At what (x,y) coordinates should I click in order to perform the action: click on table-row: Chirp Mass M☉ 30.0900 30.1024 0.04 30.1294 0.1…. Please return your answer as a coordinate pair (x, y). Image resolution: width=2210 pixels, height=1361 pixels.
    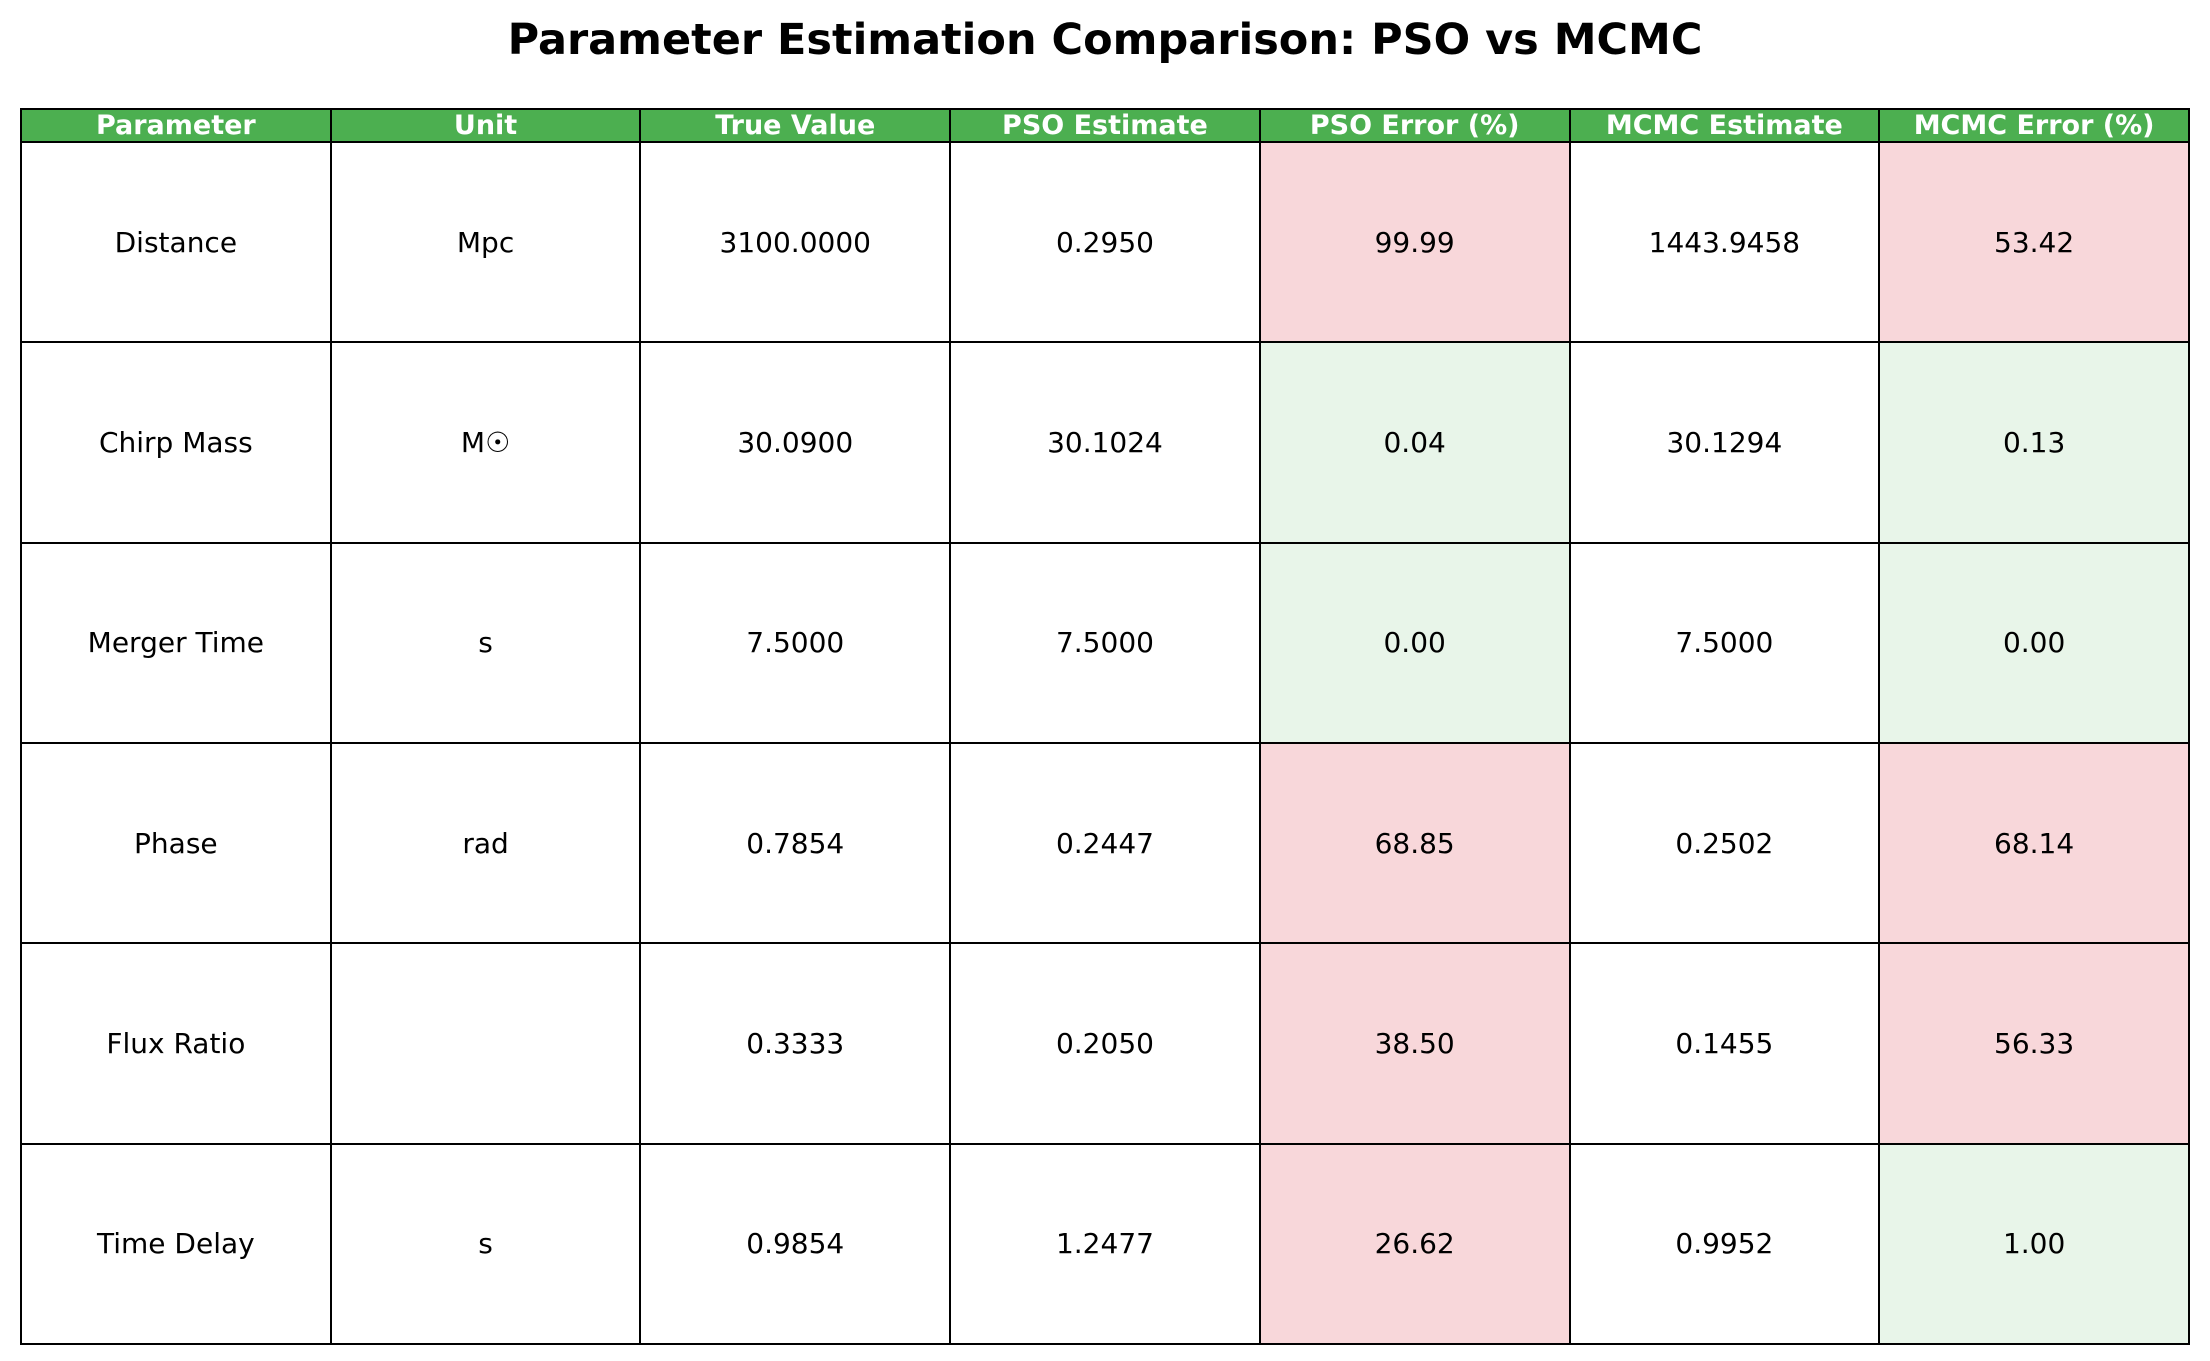
    Looking at the image, I should click on (1105, 442).